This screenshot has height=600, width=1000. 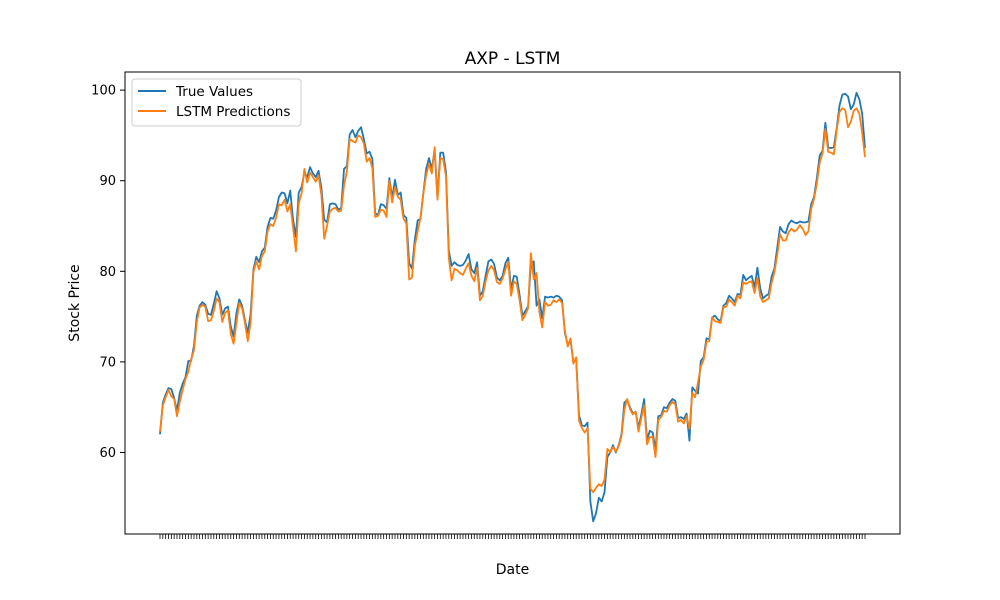 What do you see at coordinates (512, 570) in the screenshot?
I see `x-axis-title: Date` at bounding box center [512, 570].